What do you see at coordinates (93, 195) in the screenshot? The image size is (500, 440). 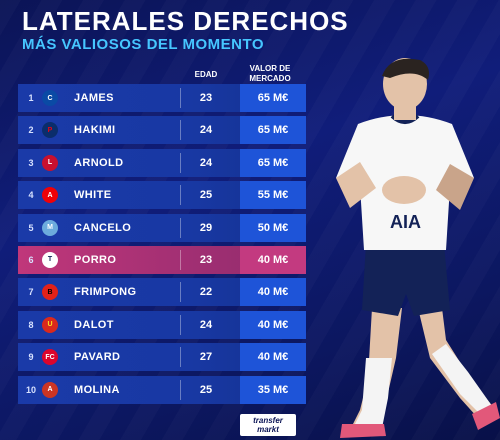 I see `player-name: WHITE` at bounding box center [93, 195].